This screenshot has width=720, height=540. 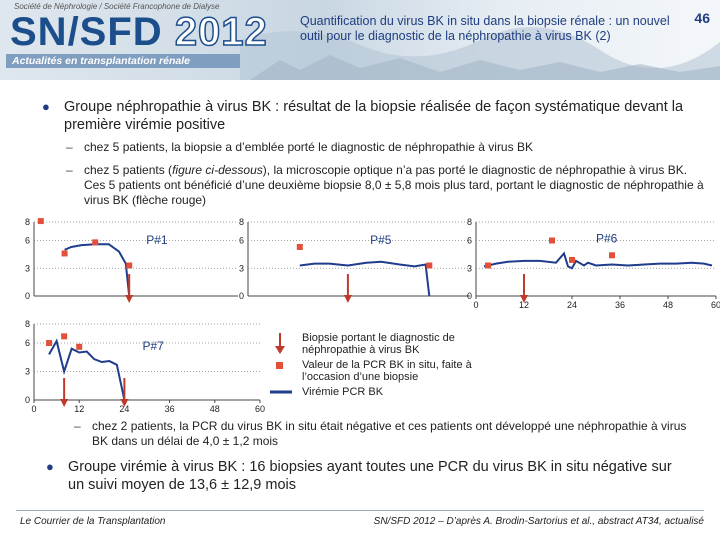 I want to click on bullet1-bold: Groupe néphropathie à virus BK, so click(x=168, y=107).